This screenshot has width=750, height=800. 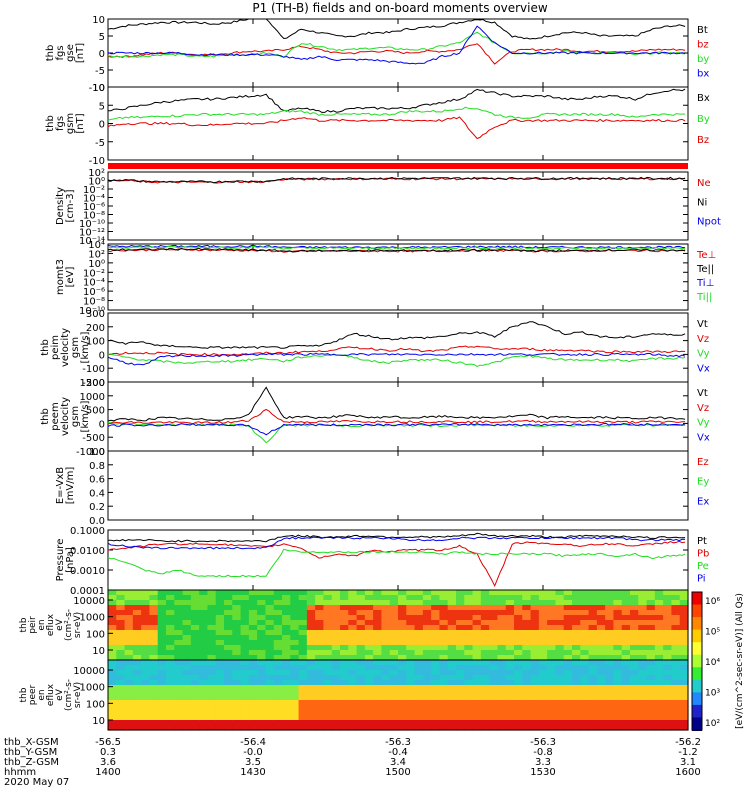 What do you see at coordinates (33, 625) in the screenshot?
I see `y-axis-label-line: peir` at bounding box center [33, 625].